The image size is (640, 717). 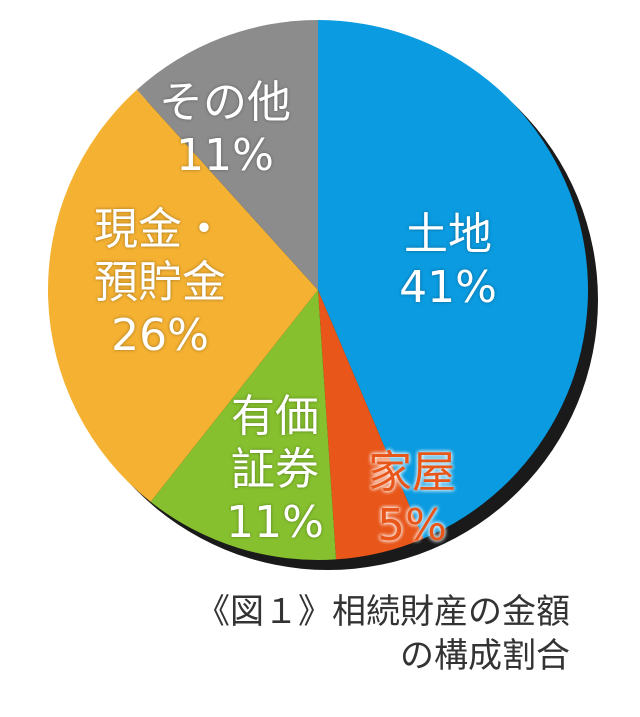 I want to click on slice-label: 現金・ 預貯金 26%, so click(x=160, y=283).